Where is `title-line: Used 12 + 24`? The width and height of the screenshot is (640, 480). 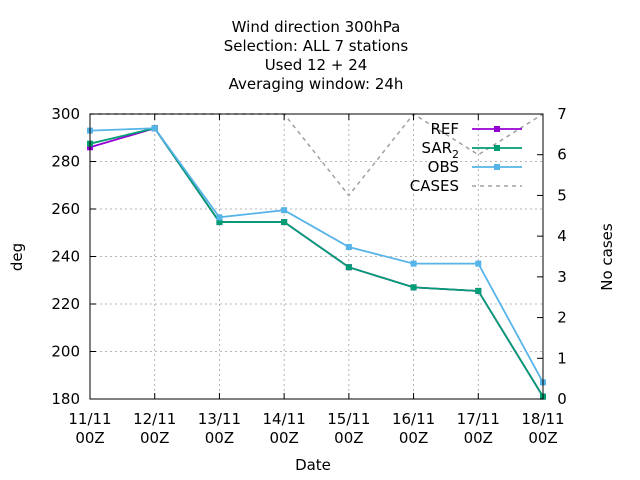
title-line: Used 12 + 24 is located at coordinates (316, 65).